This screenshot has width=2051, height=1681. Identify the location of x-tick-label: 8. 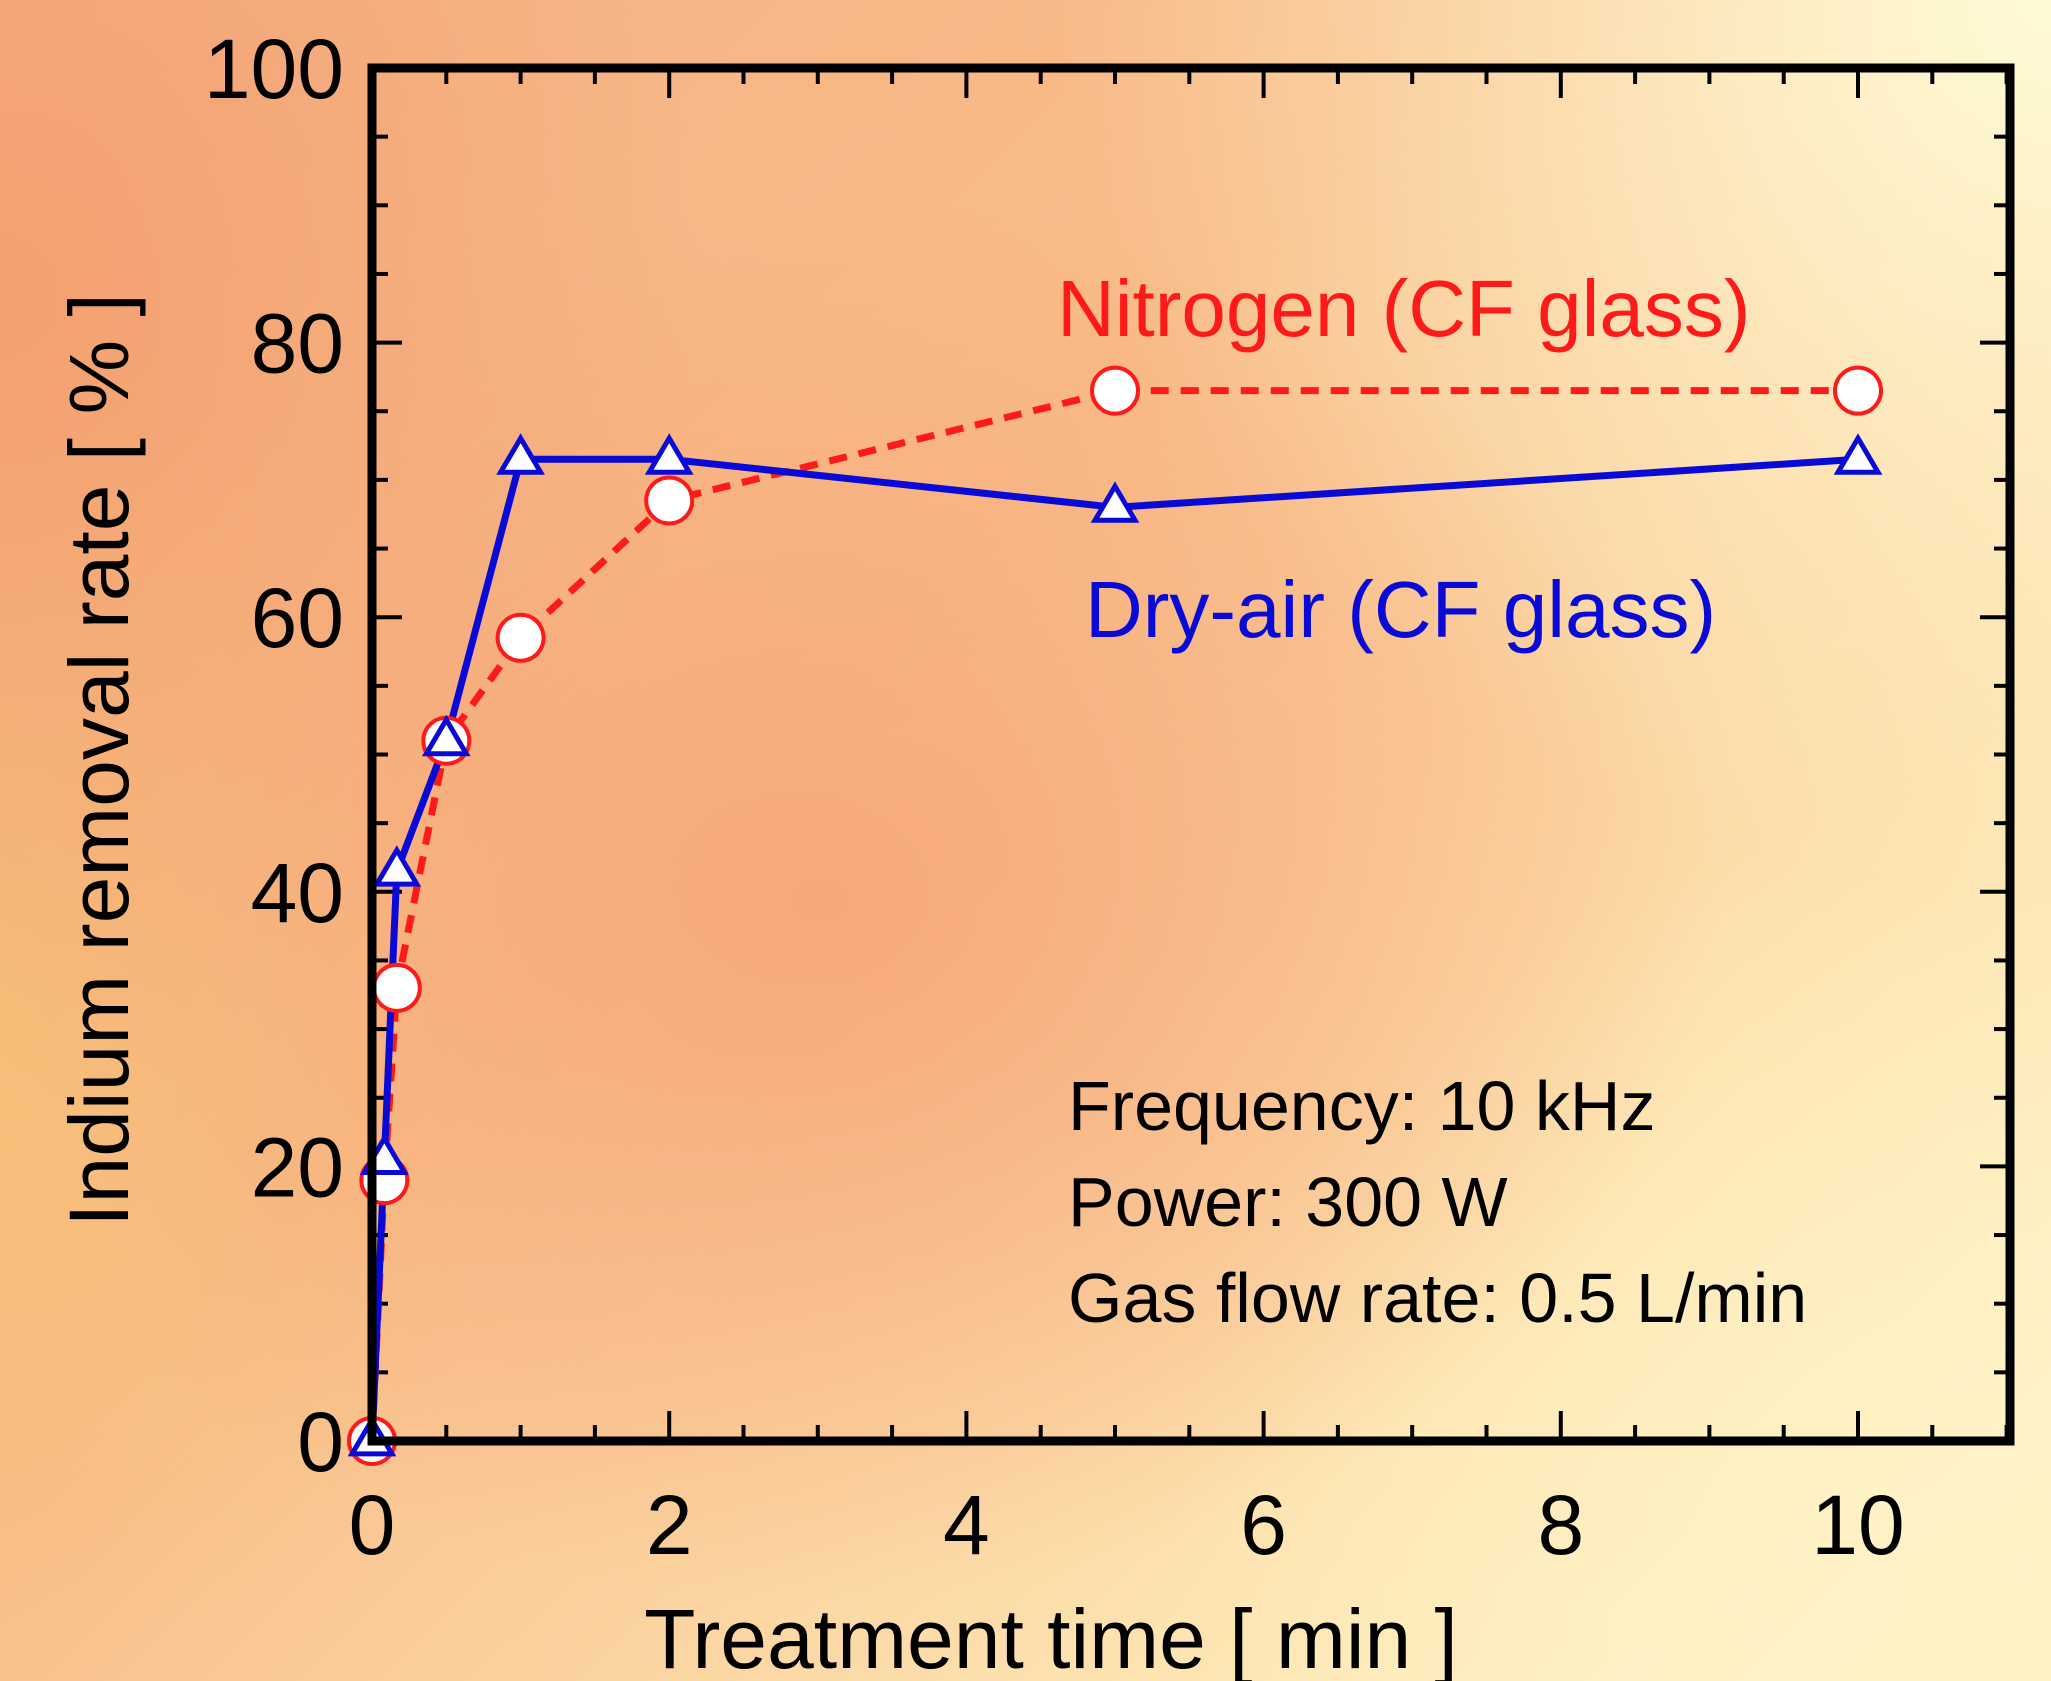
(1560, 1525).